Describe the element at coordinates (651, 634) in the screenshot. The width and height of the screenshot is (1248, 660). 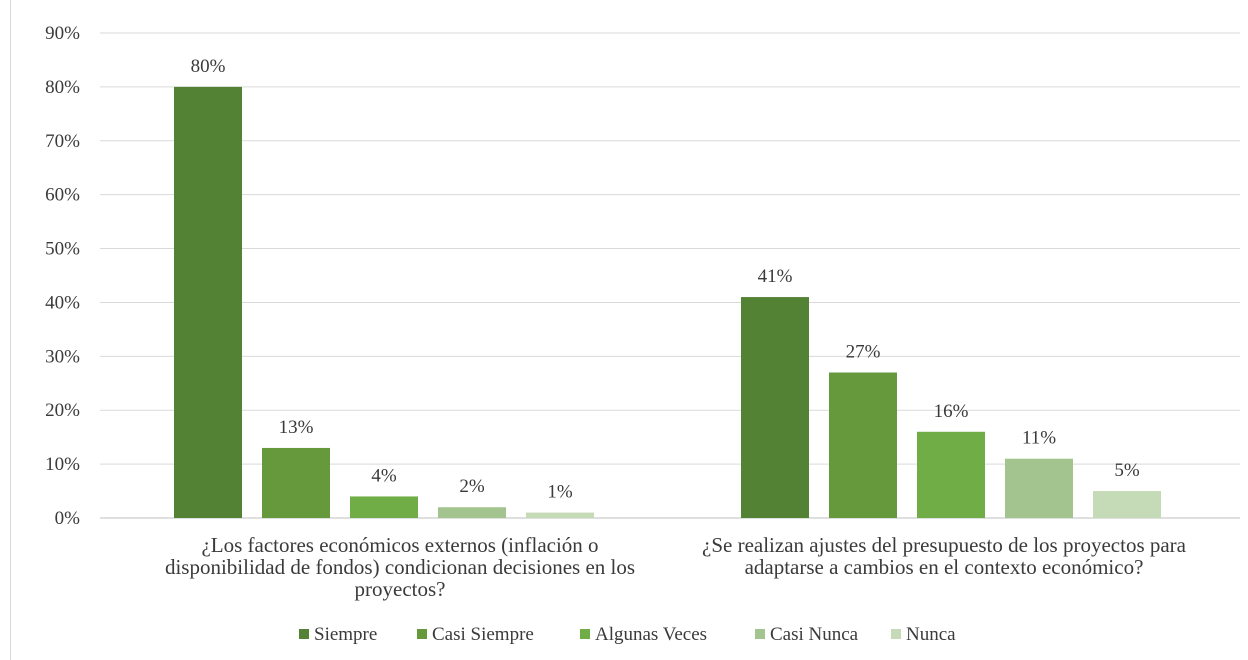
I see `legend-label: Algunas Veces` at that location.